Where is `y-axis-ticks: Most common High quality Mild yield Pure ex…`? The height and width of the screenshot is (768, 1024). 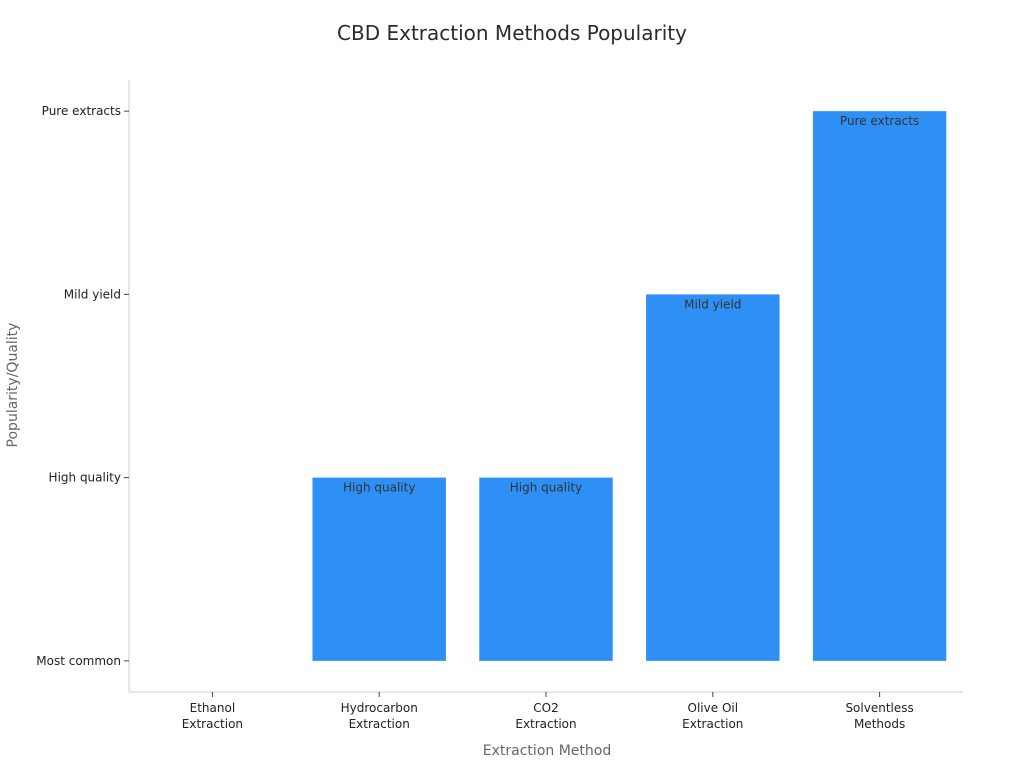 y-axis-ticks: Most common High quality Mild yield Pure ex… is located at coordinates (82, 386).